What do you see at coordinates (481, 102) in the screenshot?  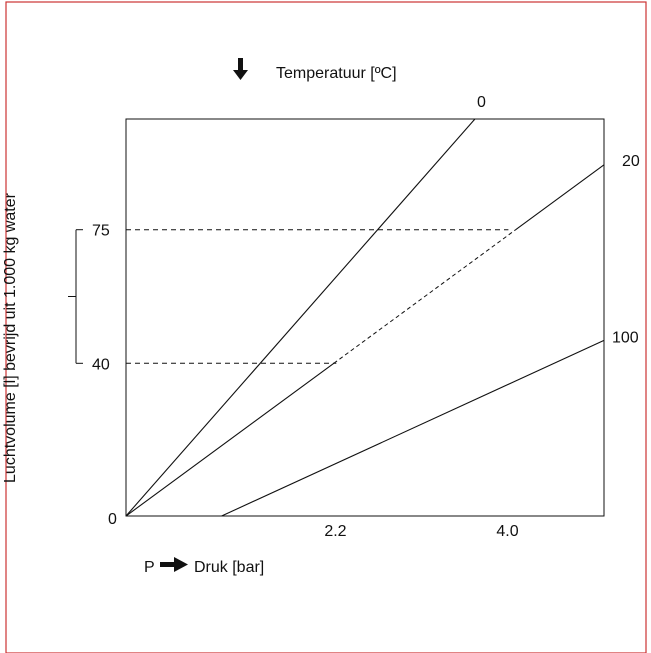 I see `series-label-0: 0` at bounding box center [481, 102].